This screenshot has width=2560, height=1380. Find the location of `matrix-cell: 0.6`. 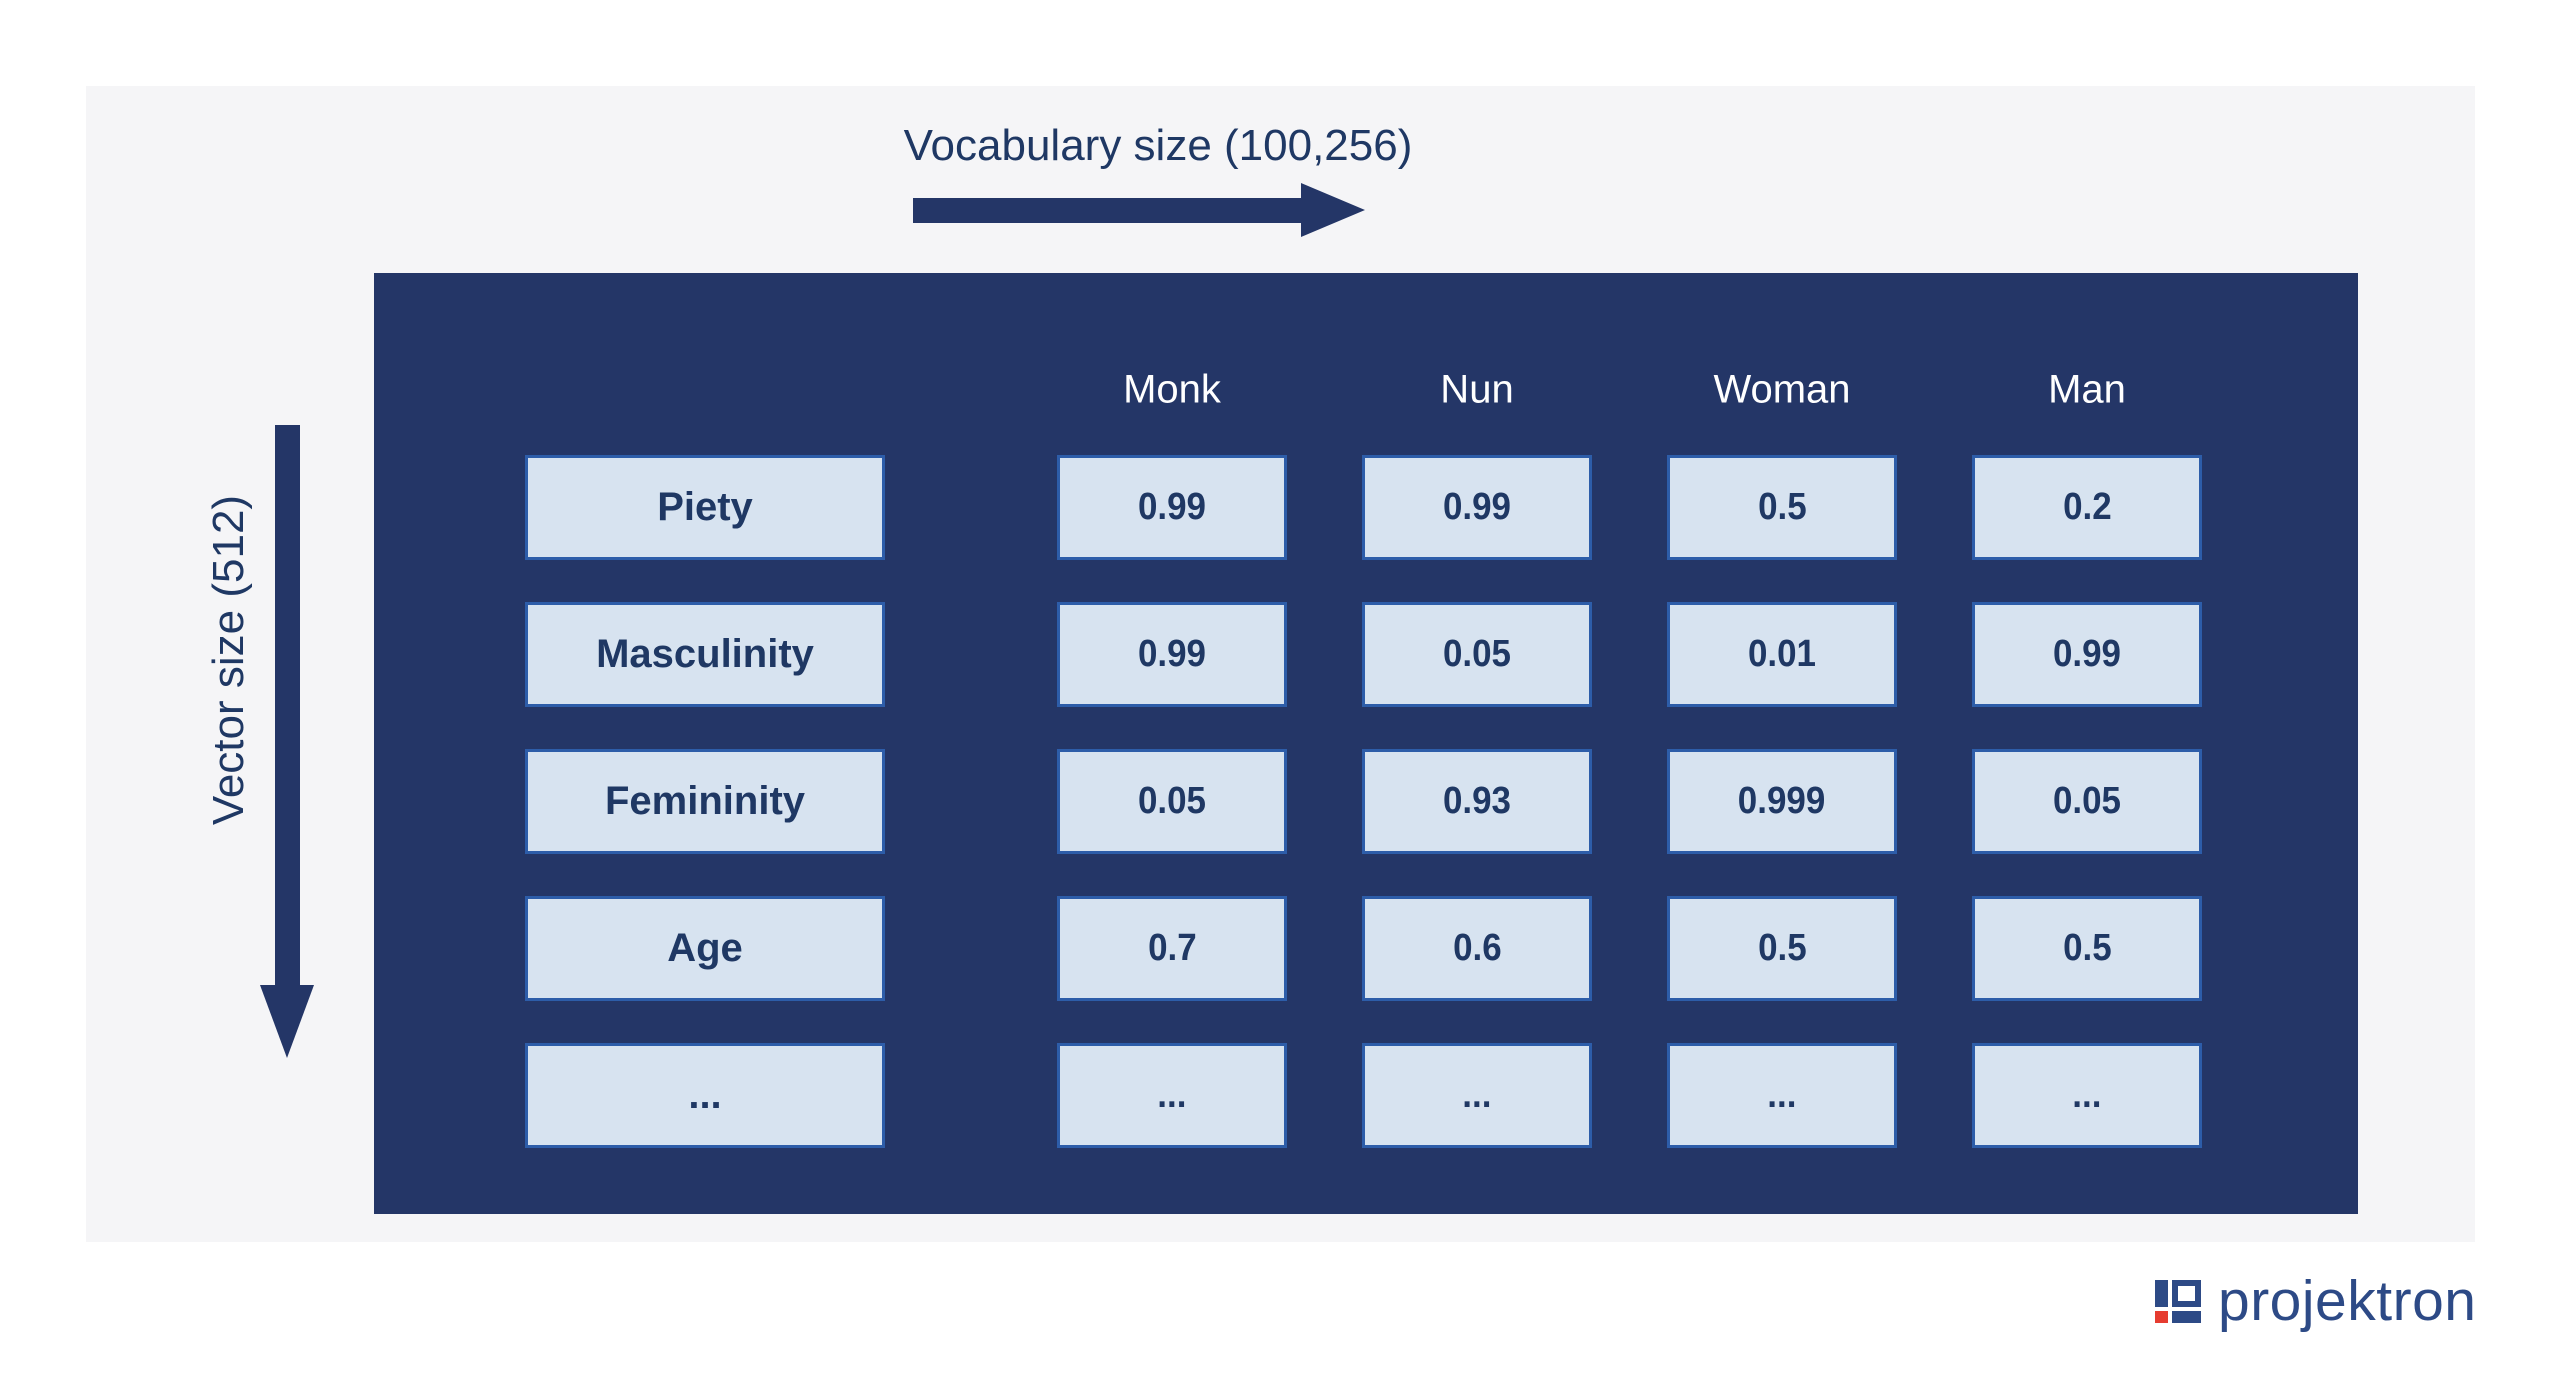

matrix-cell: 0.6 is located at coordinates (1477, 948).